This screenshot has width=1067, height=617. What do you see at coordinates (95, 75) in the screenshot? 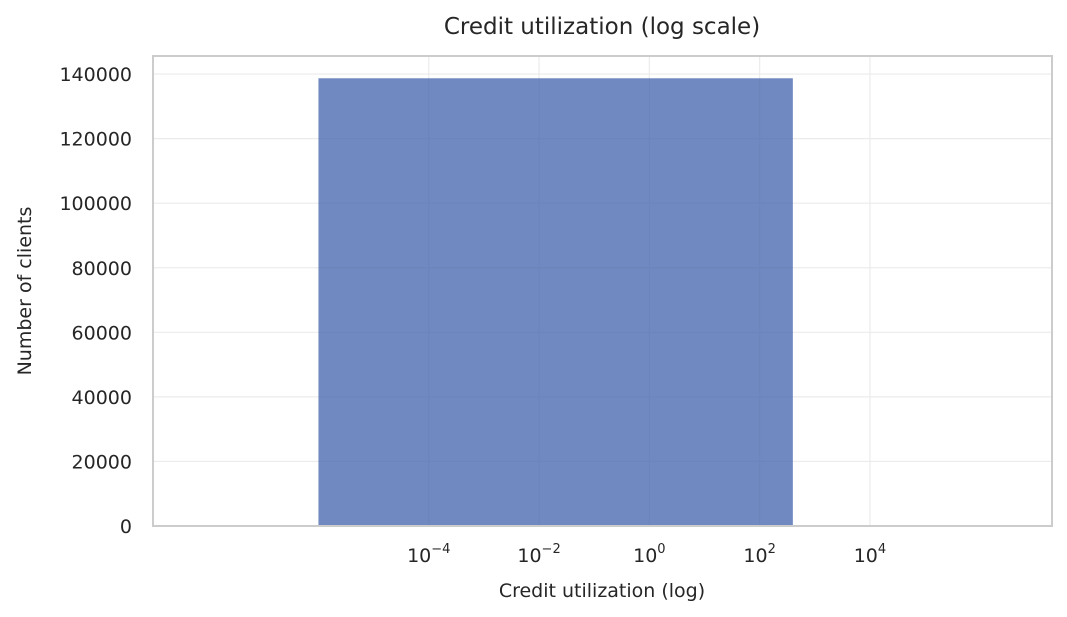
I see `y-tick-label: 140000` at bounding box center [95, 75].